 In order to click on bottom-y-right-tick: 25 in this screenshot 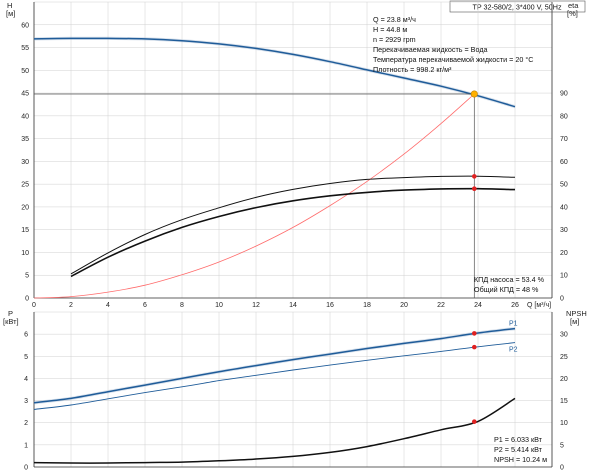, I will do `click(564, 357)`.